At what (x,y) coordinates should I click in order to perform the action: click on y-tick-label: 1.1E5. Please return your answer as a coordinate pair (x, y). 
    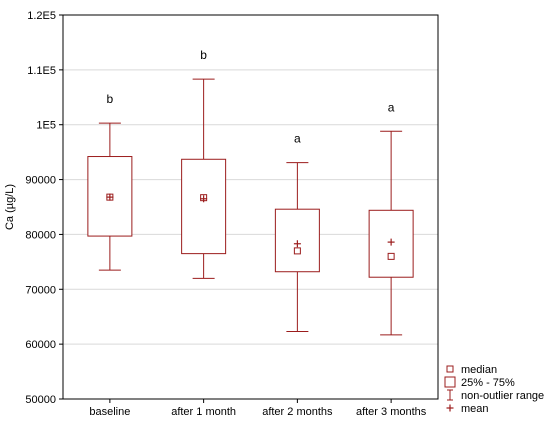
    Looking at the image, I should click on (41, 71).